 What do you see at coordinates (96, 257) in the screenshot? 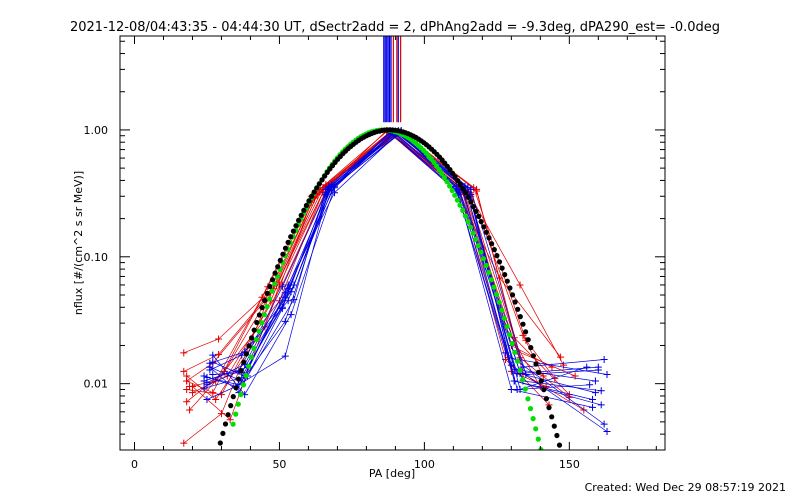
I see `y-tick-label: 0.10` at bounding box center [96, 257].